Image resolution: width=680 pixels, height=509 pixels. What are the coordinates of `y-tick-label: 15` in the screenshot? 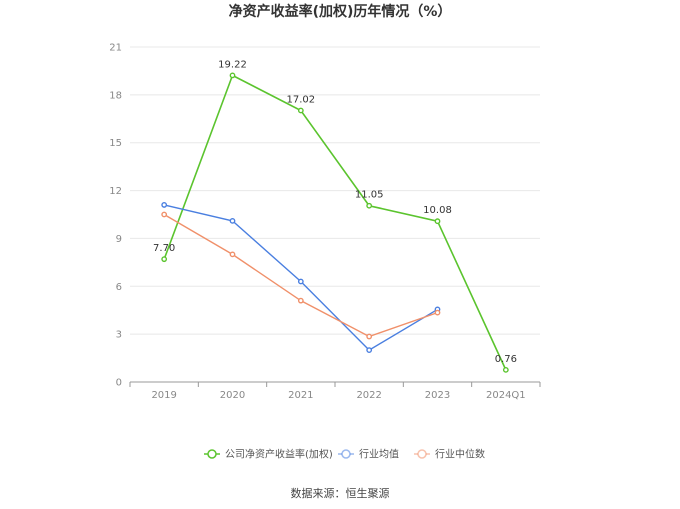 It's located at (115, 143).